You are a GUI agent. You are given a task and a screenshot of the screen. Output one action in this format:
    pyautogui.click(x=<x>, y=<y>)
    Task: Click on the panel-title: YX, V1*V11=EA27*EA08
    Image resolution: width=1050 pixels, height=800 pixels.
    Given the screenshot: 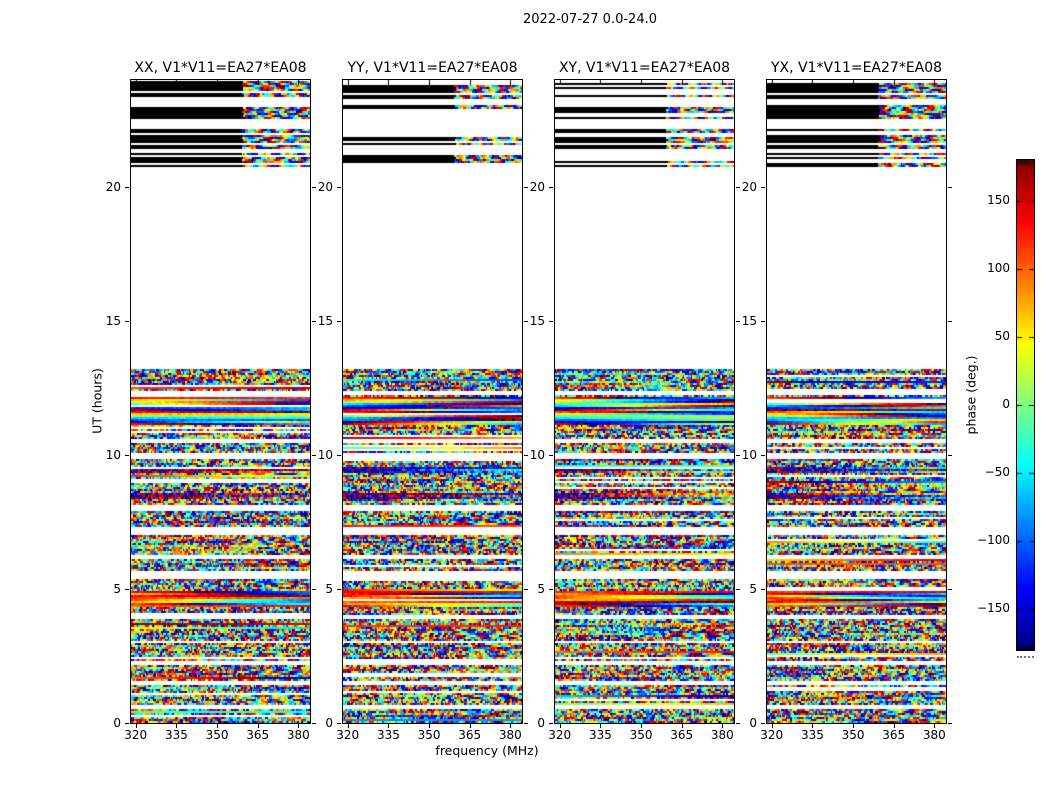 What is the action you would take?
    pyautogui.click(x=856, y=68)
    